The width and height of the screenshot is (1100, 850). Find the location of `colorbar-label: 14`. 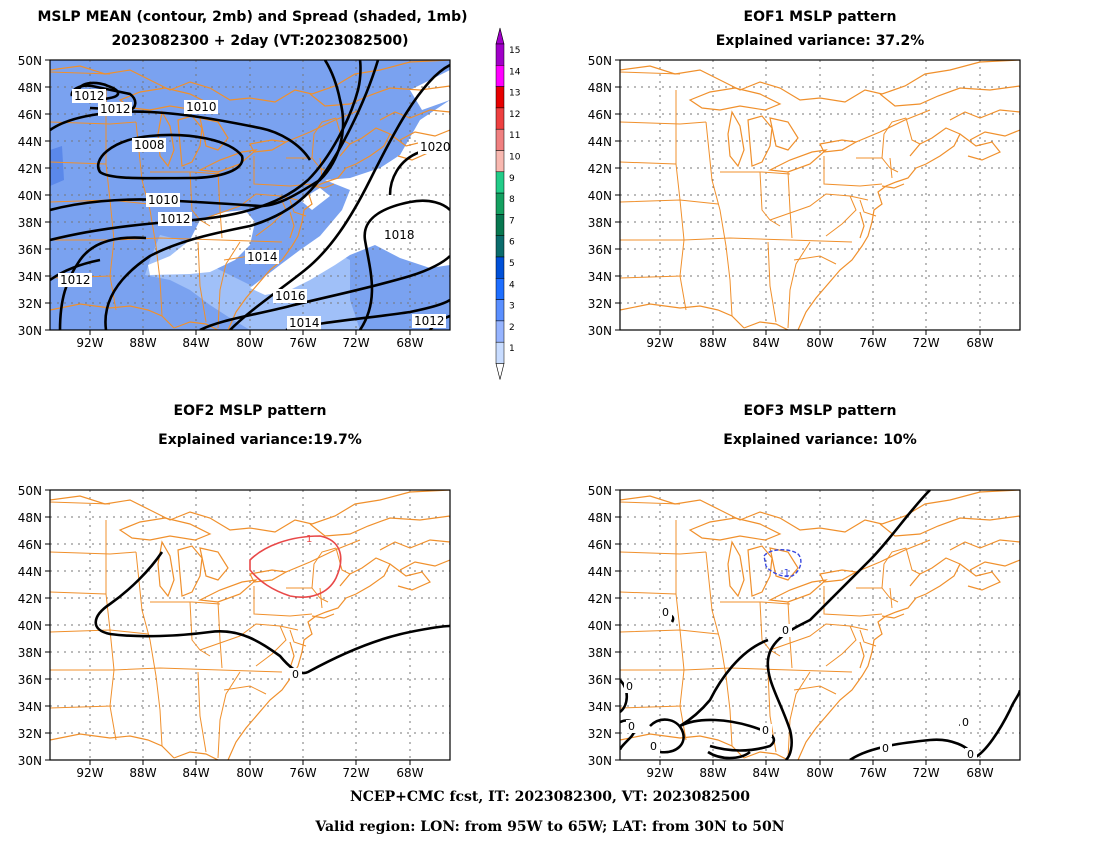

colorbar-label: 14 is located at coordinates (515, 72).